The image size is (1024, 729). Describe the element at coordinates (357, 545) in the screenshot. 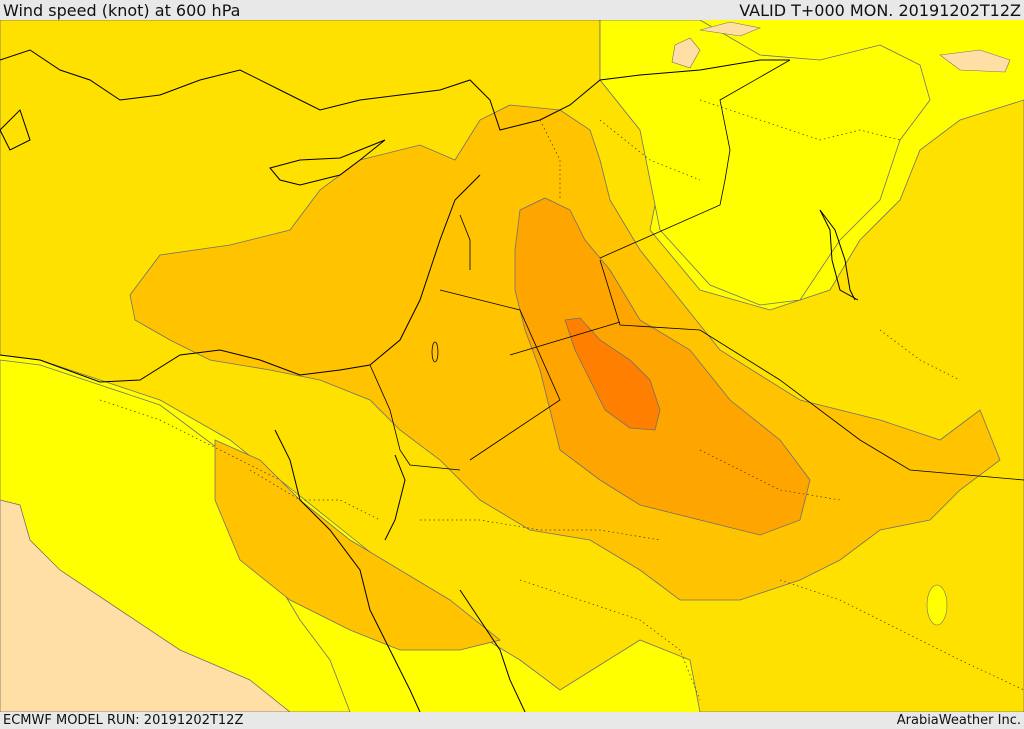

I see `band-mid-south` at that location.